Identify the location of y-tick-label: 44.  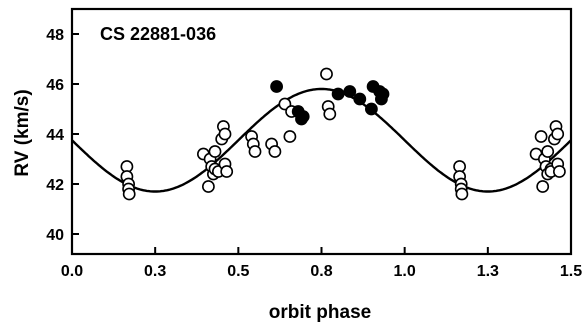
(55, 135).